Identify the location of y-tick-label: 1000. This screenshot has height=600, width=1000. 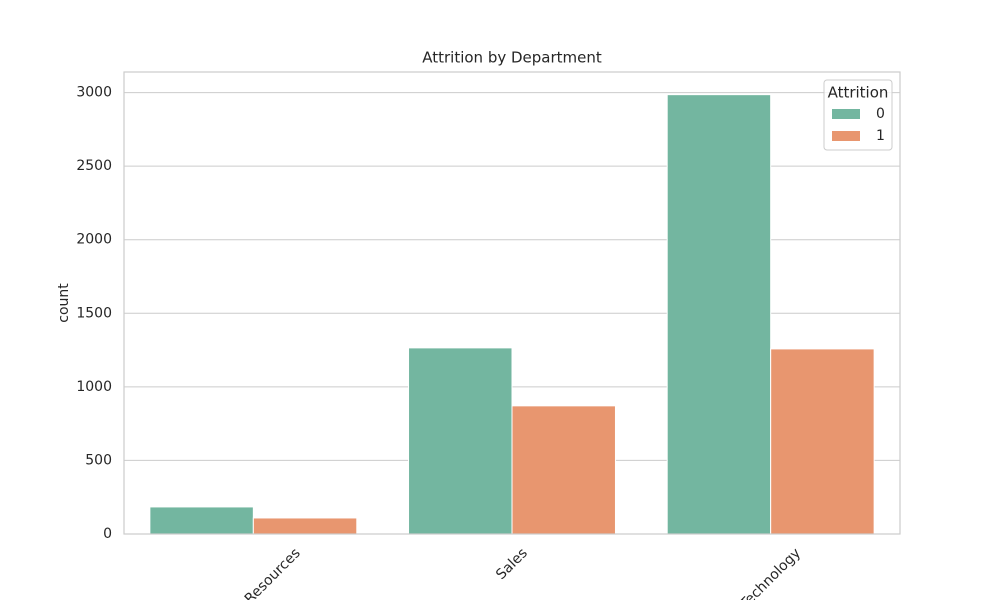
(94, 387).